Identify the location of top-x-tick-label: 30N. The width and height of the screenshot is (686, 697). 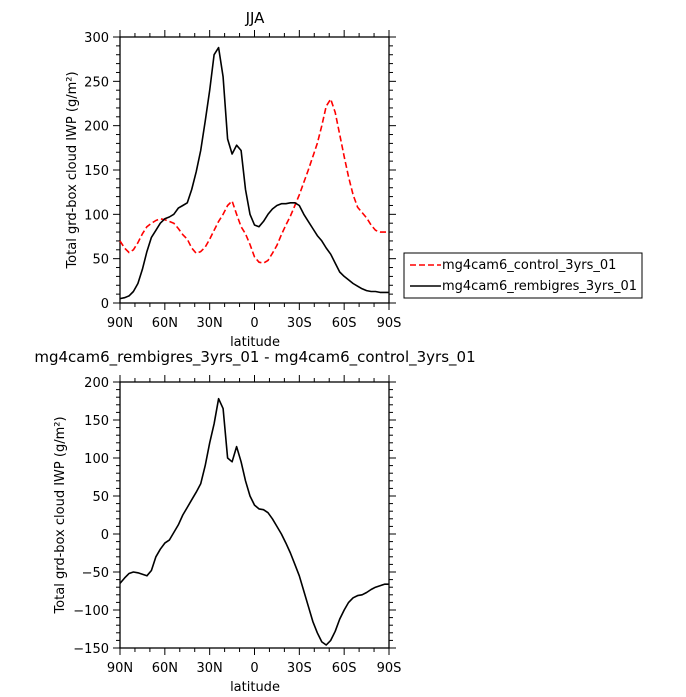
(210, 323).